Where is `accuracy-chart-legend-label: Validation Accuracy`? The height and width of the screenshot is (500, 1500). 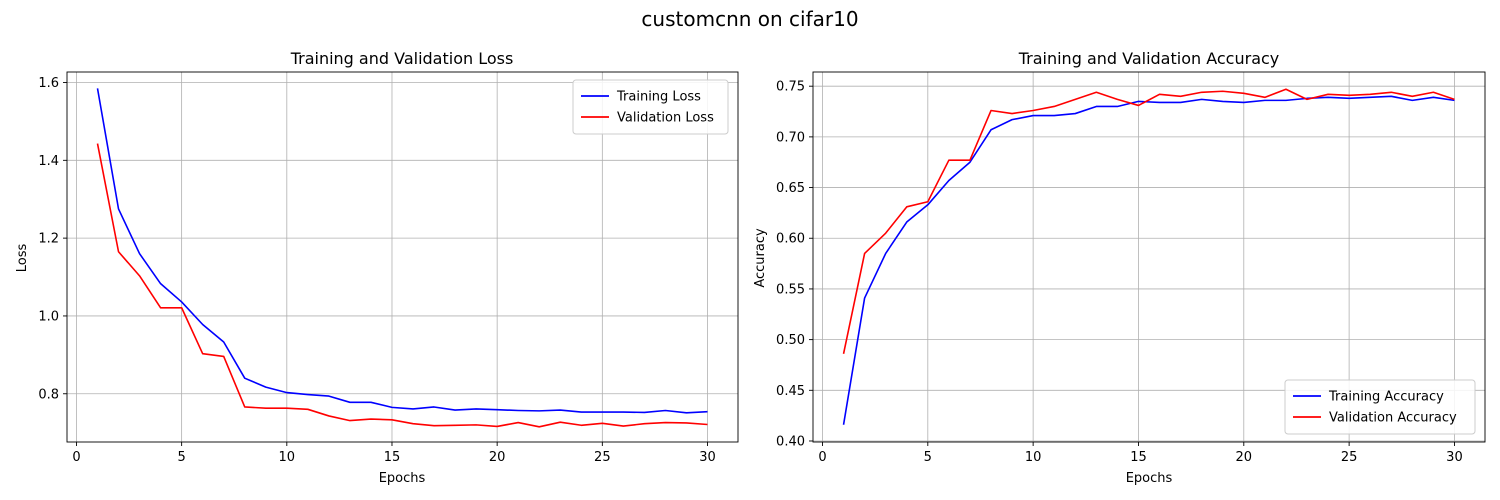 accuracy-chart-legend-label: Validation Accuracy is located at coordinates (1393, 418).